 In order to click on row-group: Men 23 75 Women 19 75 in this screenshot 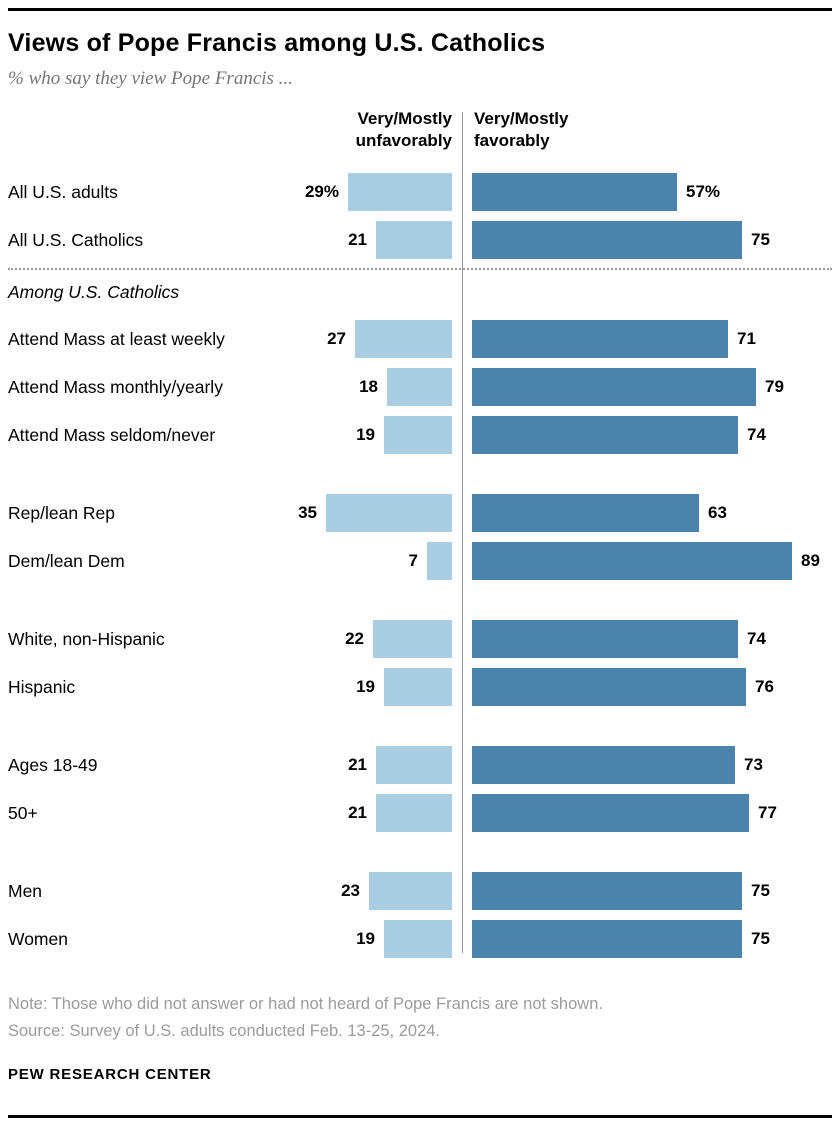, I will do `click(420, 915)`.